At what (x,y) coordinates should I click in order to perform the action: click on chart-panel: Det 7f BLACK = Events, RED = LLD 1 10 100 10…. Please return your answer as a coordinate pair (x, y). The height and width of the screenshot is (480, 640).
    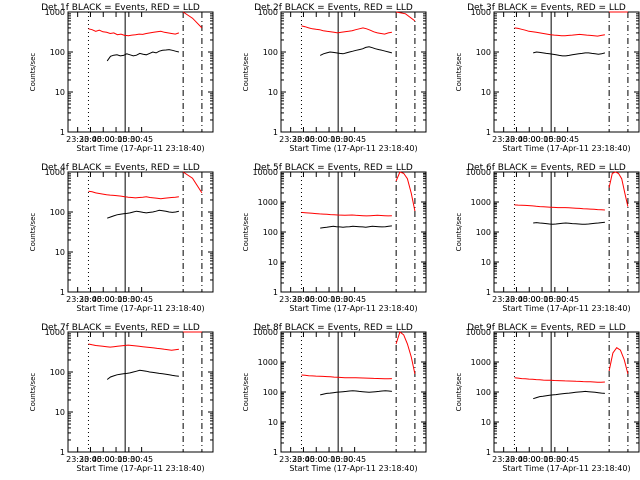
    Looking at the image, I should click on (121, 398).